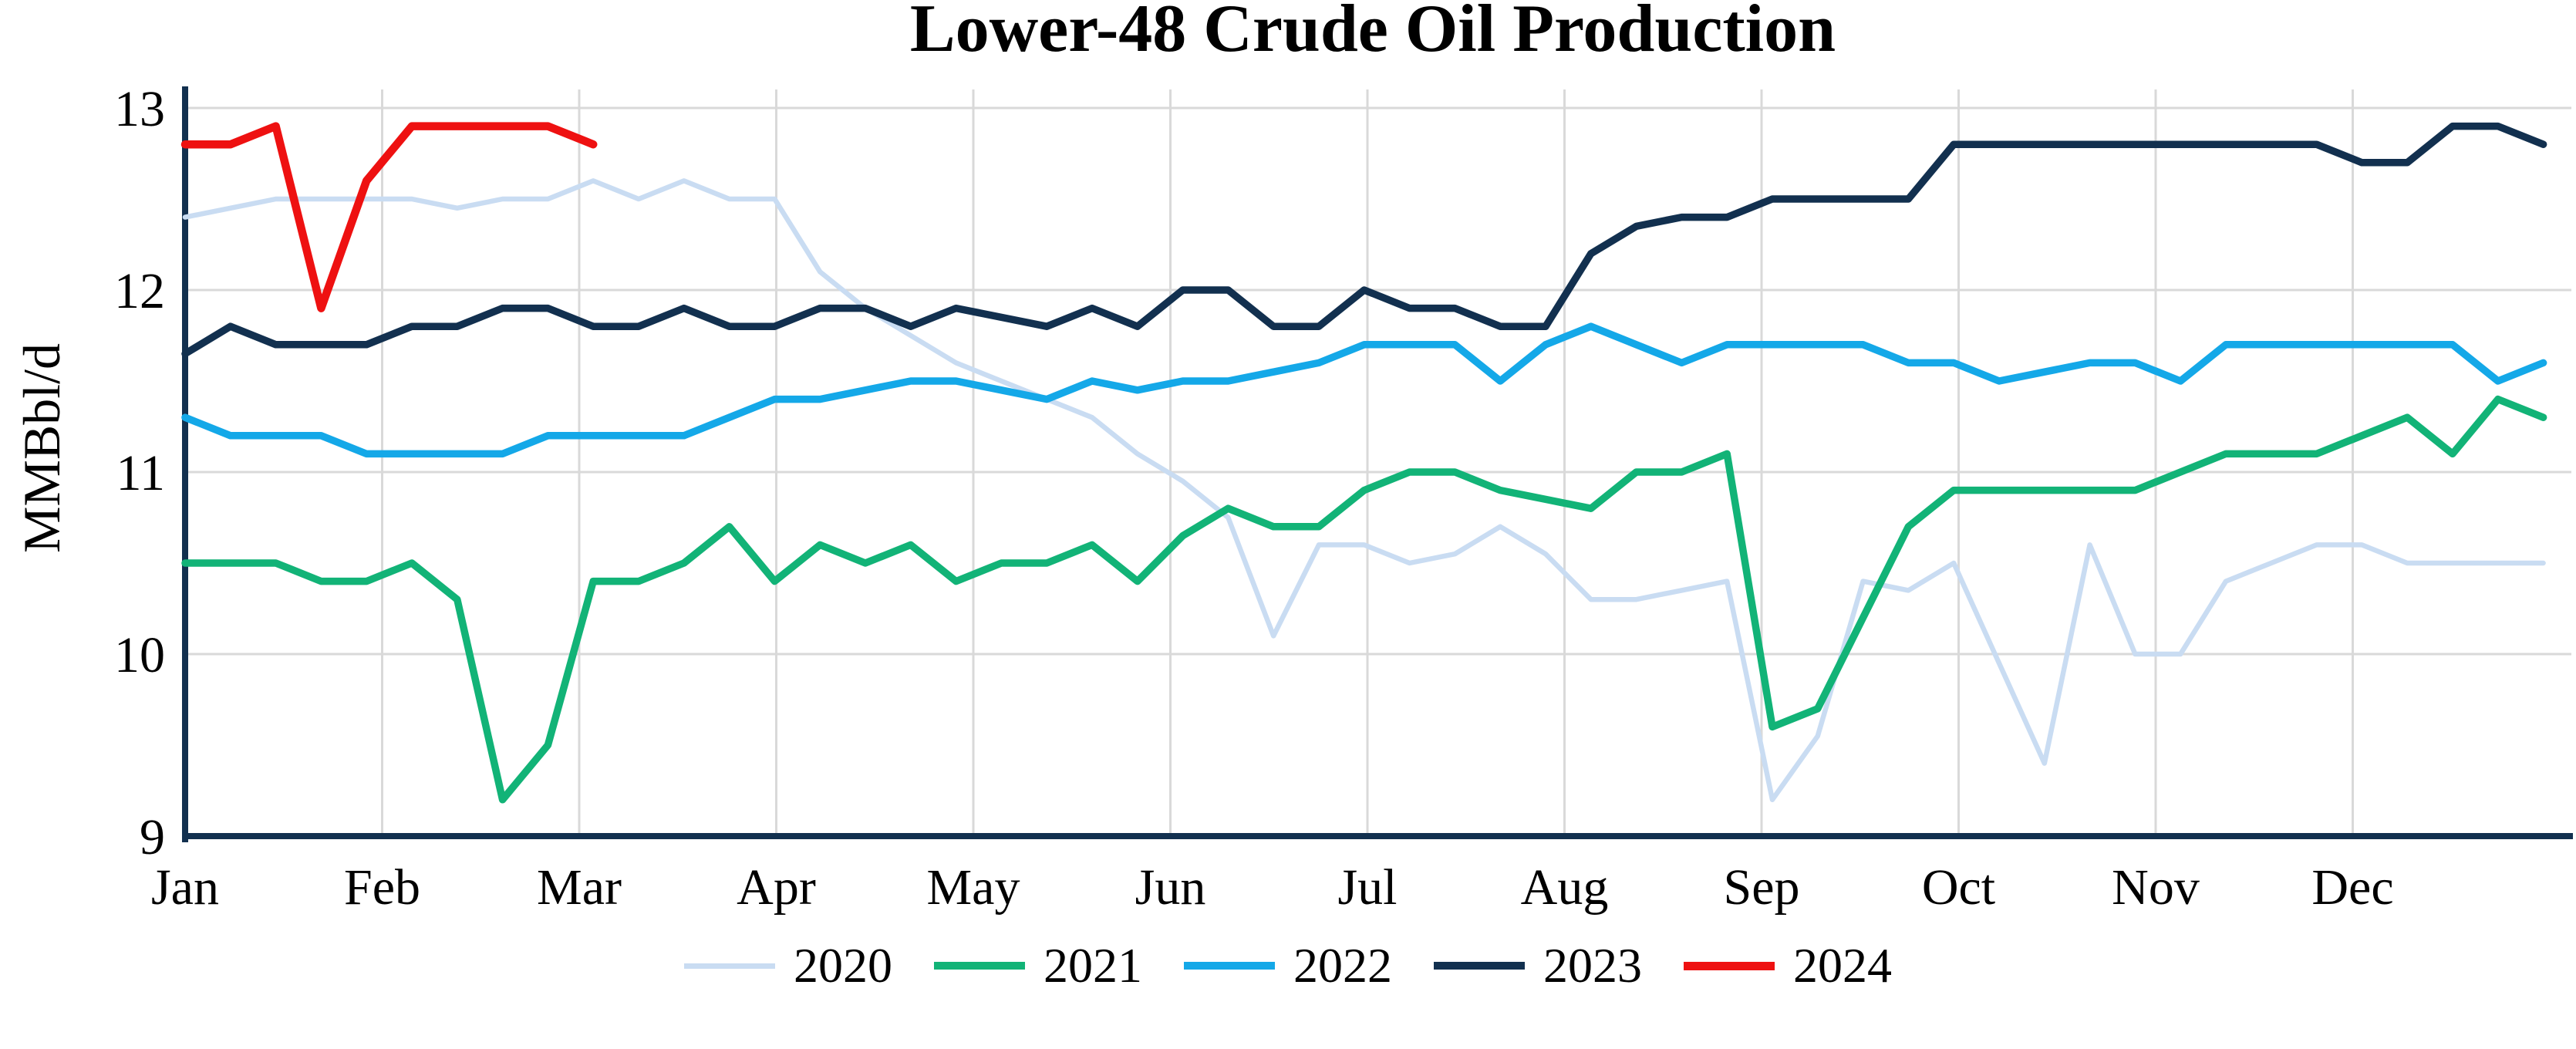 The image size is (2576, 1049). What do you see at coordinates (140, 473) in the screenshot?
I see `y-tick-label-11: 11` at bounding box center [140, 473].